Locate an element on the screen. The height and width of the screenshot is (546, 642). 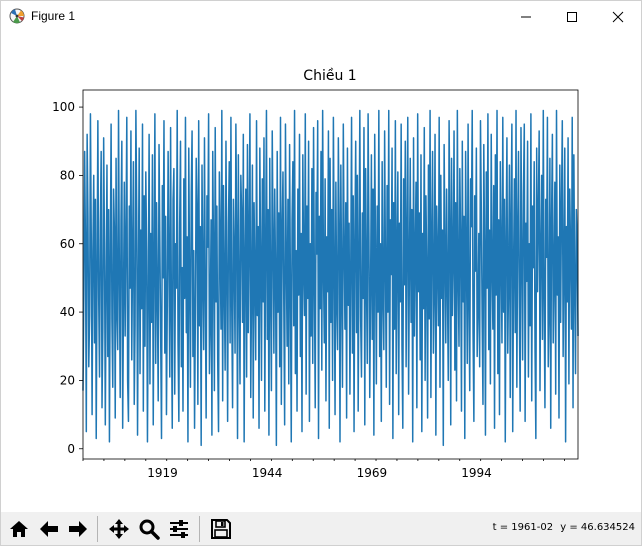
save-button is located at coordinates (221, 529).